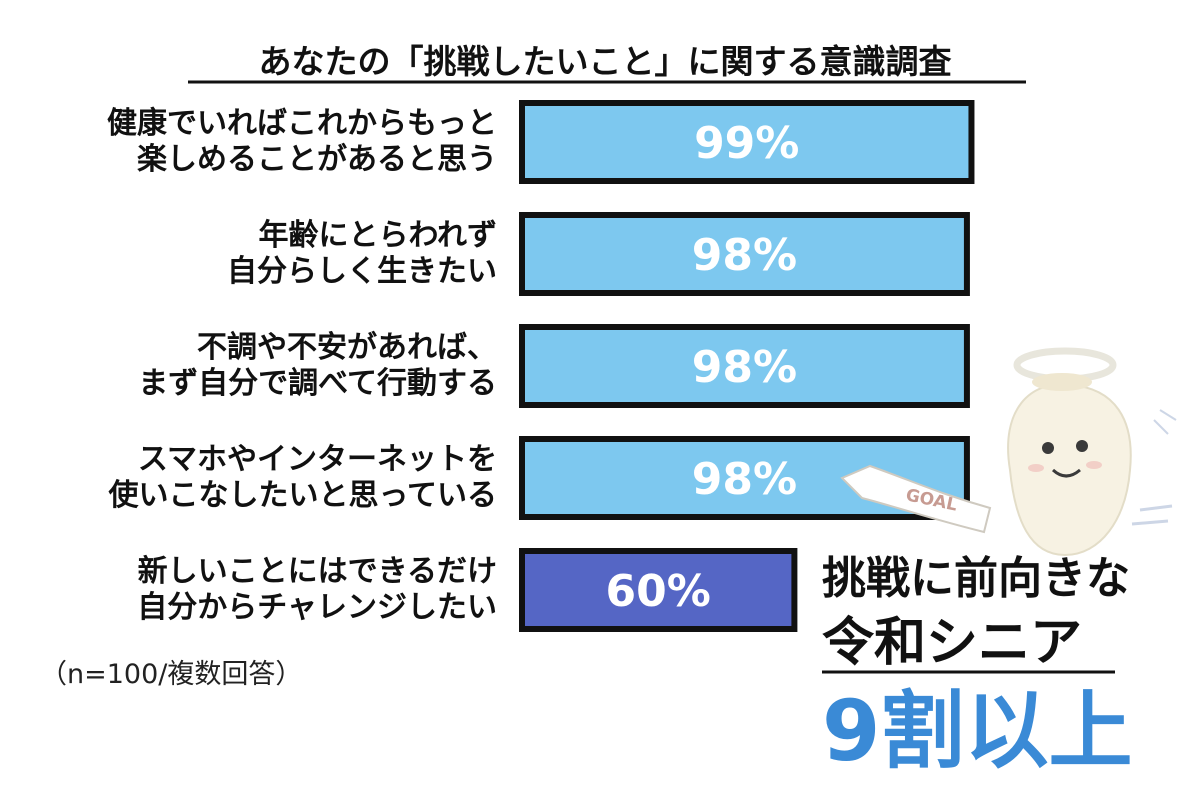  What do you see at coordinates (605, 61) in the screenshot?
I see `chart-title: あなたの「挑戦したいこと」に関する意識調査` at bounding box center [605, 61].